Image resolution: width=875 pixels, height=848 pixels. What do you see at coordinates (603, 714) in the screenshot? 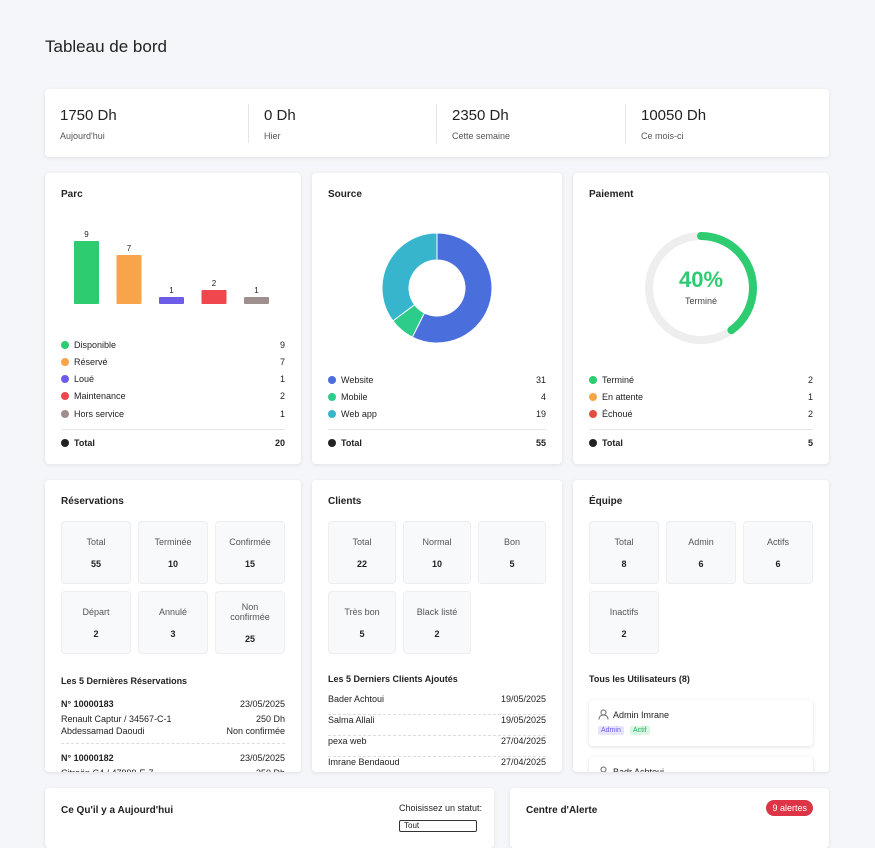
I see `user-icon` at bounding box center [603, 714].